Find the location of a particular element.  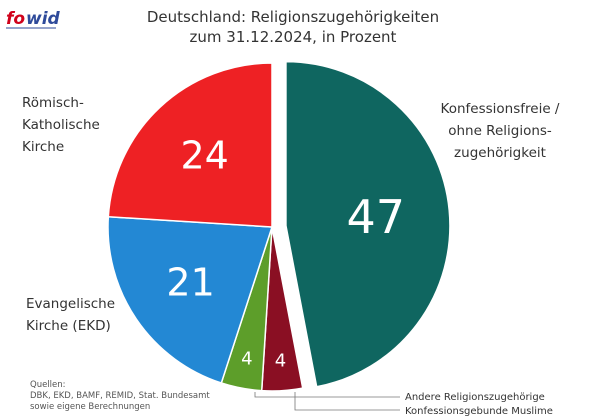

pie-category-label: Andere Religionszugehörige is located at coordinates (475, 397).